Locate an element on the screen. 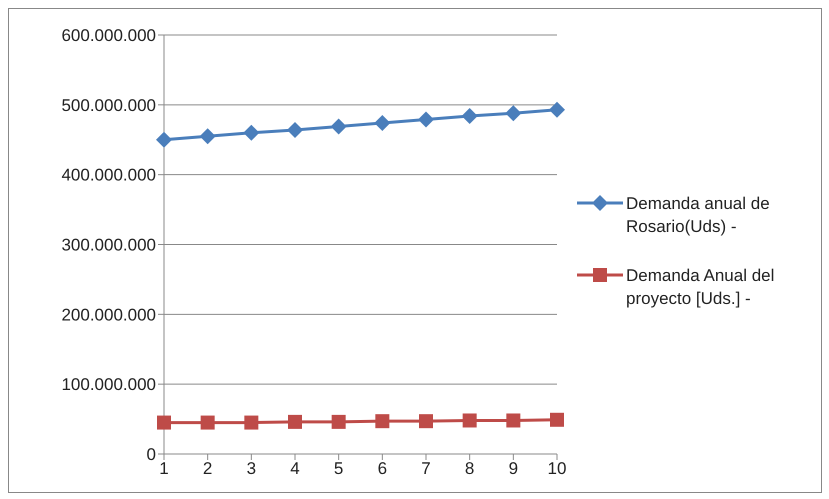 The image size is (829, 499). y-tick-label: 200.000.000 is located at coordinates (108, 314).